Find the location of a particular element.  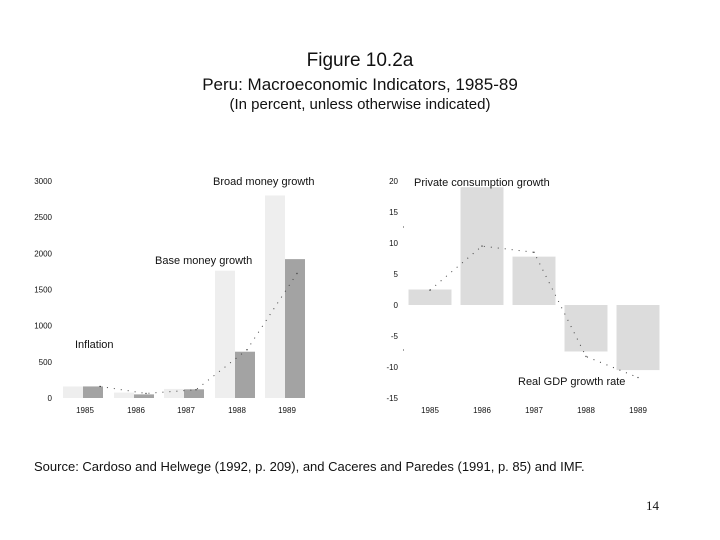

label-broad-money: Broad money growth is located at coordinates (264, 182).